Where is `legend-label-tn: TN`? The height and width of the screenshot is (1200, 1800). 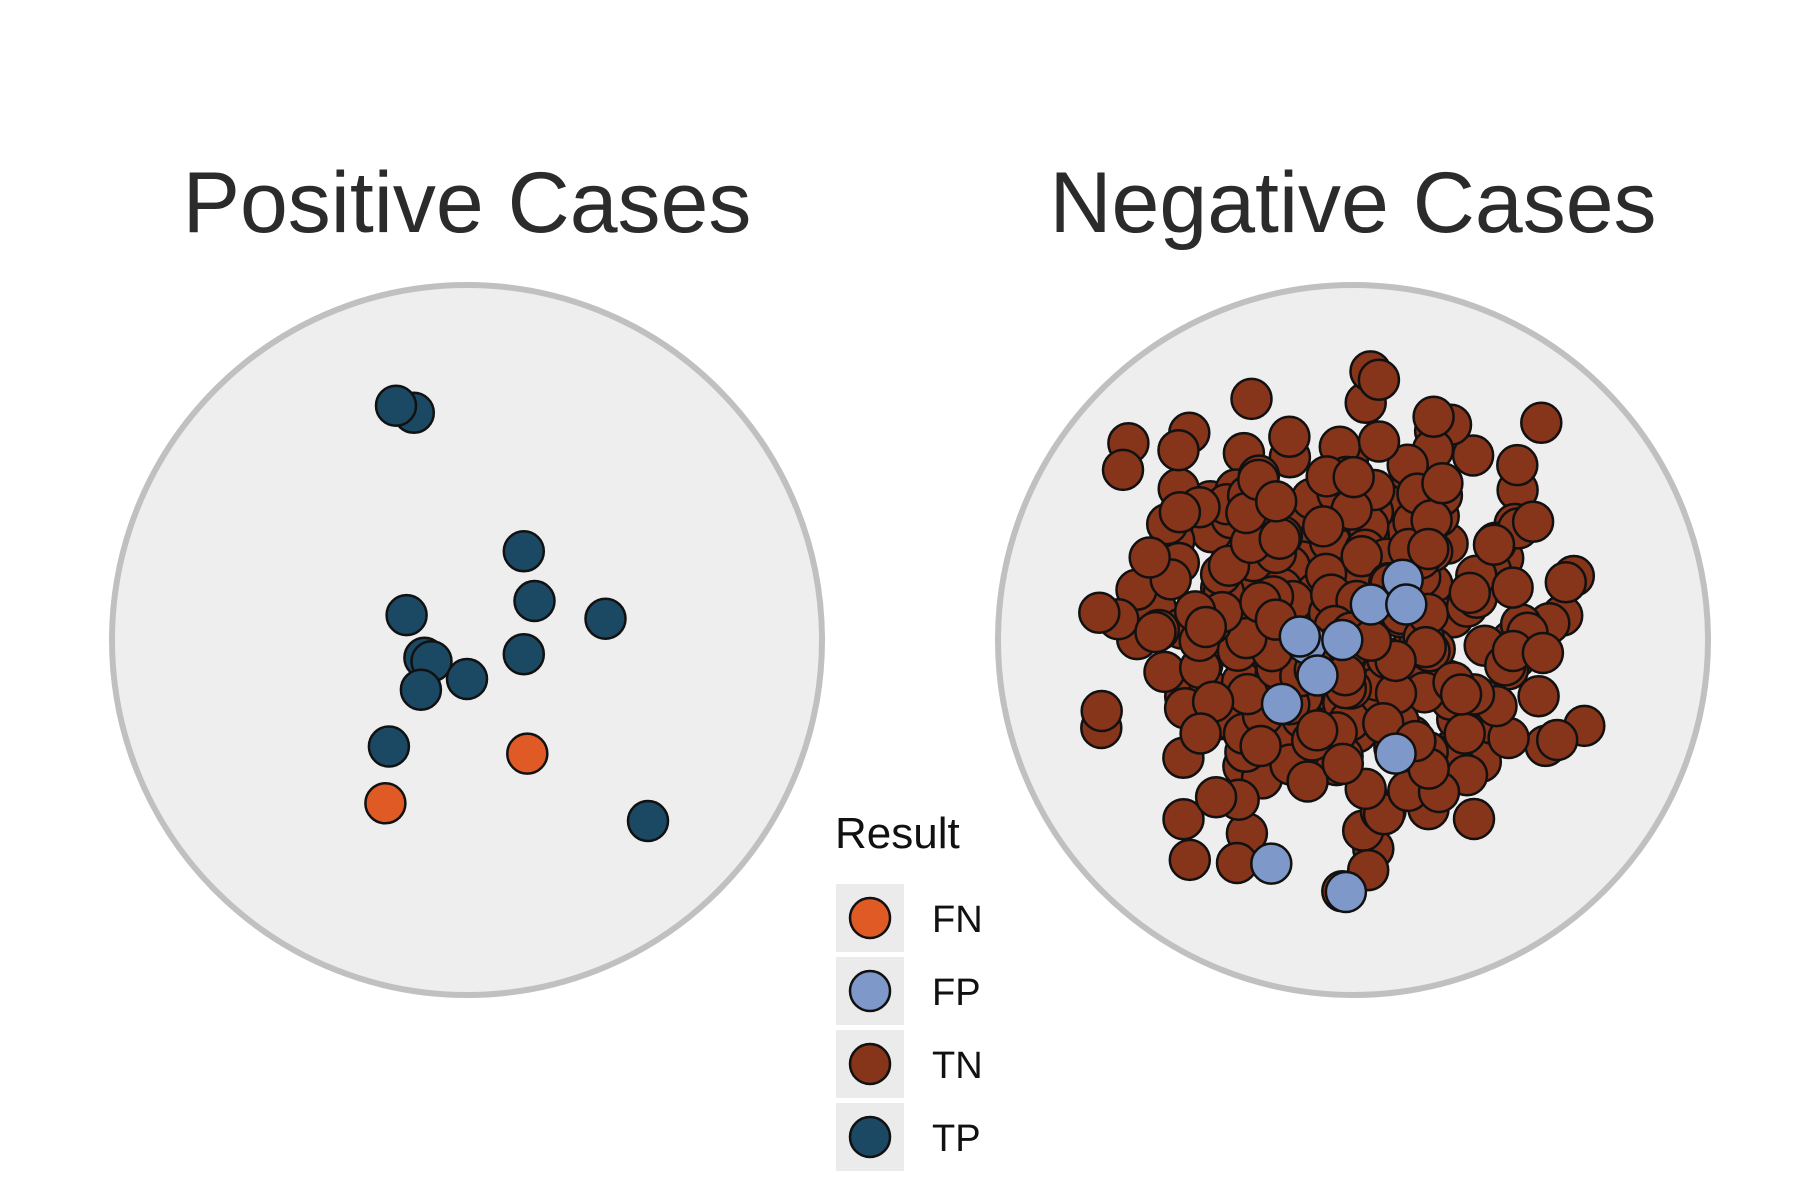 legend-label-tn: TN is located at coordinates (957, 1066).